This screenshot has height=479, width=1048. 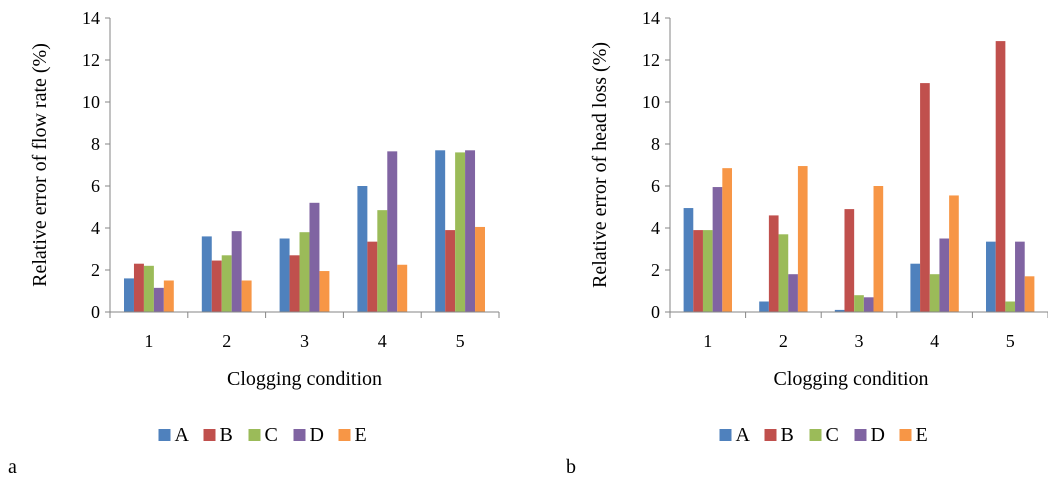 What do you see at coordinates (851, 379) in the screenshot?
I see `x-axis-label-b: Clogging condition` at bounding box center [851, 379].